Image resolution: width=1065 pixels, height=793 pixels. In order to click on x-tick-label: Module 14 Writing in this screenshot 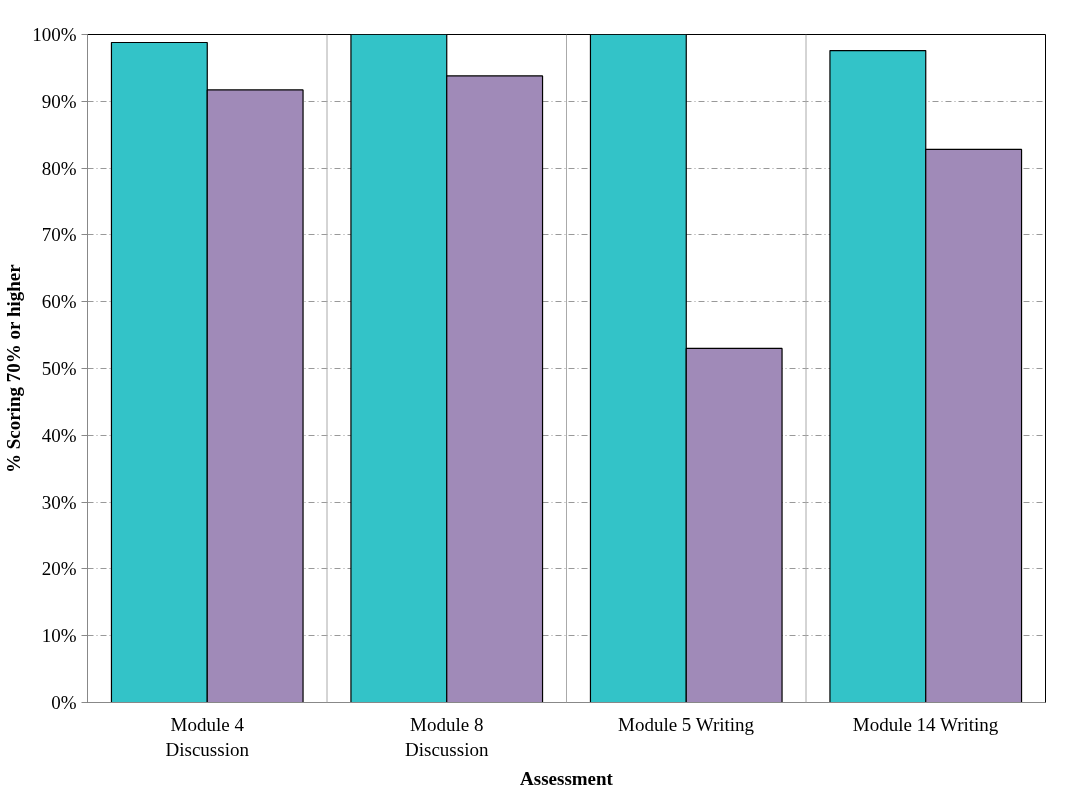, I will do `click(925, 724)`.